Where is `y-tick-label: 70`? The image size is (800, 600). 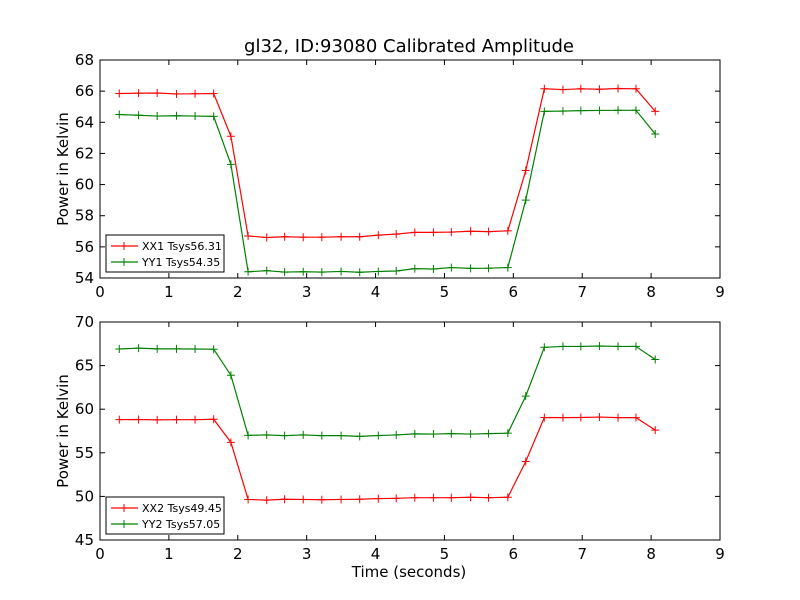
y-tick-label: 70 is located at coordinates (84, 322).